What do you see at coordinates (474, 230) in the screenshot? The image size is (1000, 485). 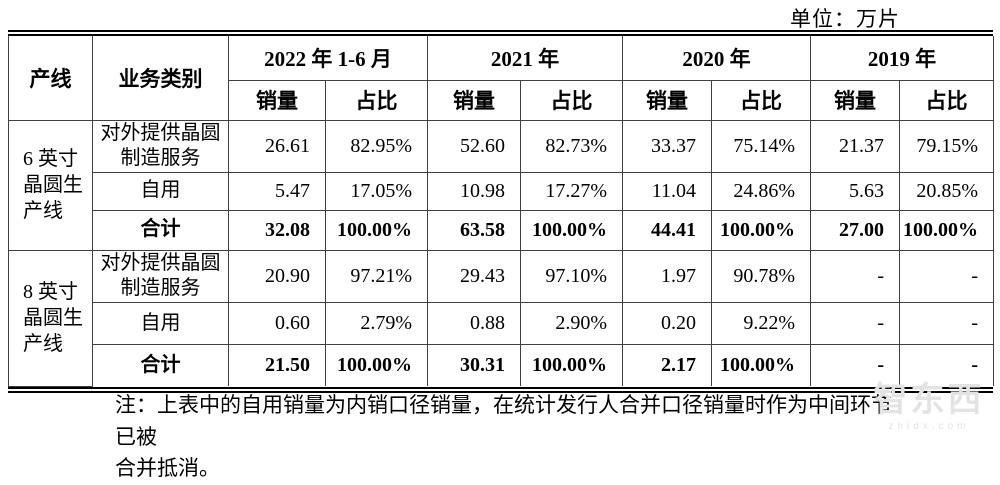 I see `cell-value: 63.58` at bounding box center [474, 230].